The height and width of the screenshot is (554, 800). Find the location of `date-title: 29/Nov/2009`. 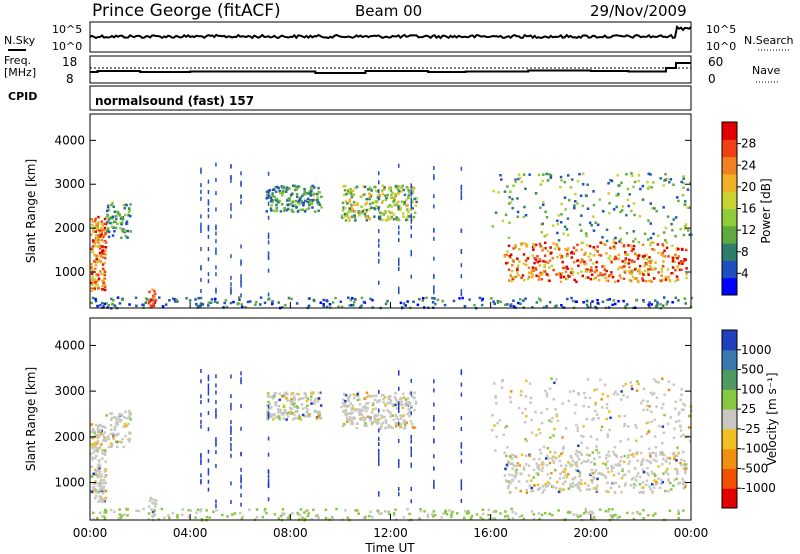

date-title: 29/Nov/2009 is located at coordinates (638, 11).